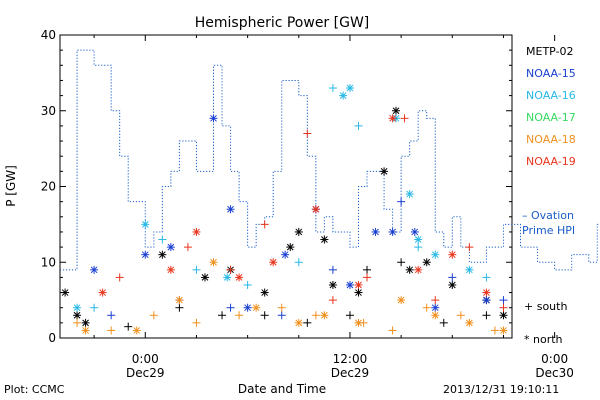  I want to click on south-marker-legend: + south, so click(545, 306).